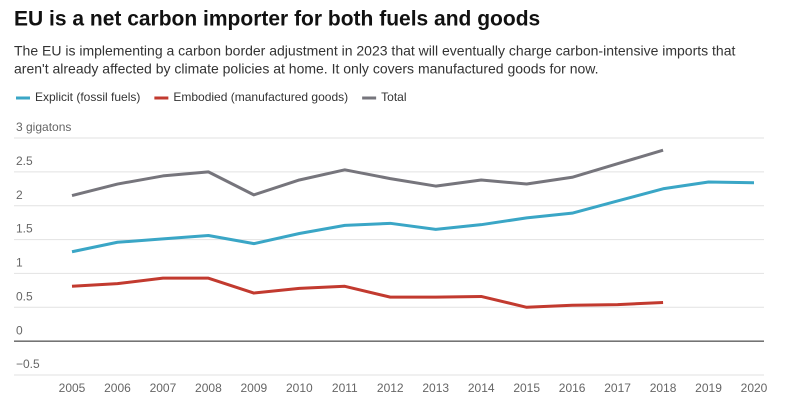 This screenshot has height=409, width=802. What do you see at coordinates (572, 388) in the screenshot?
I see `x-tick-label: 2016` at bounding box center [572, 388].